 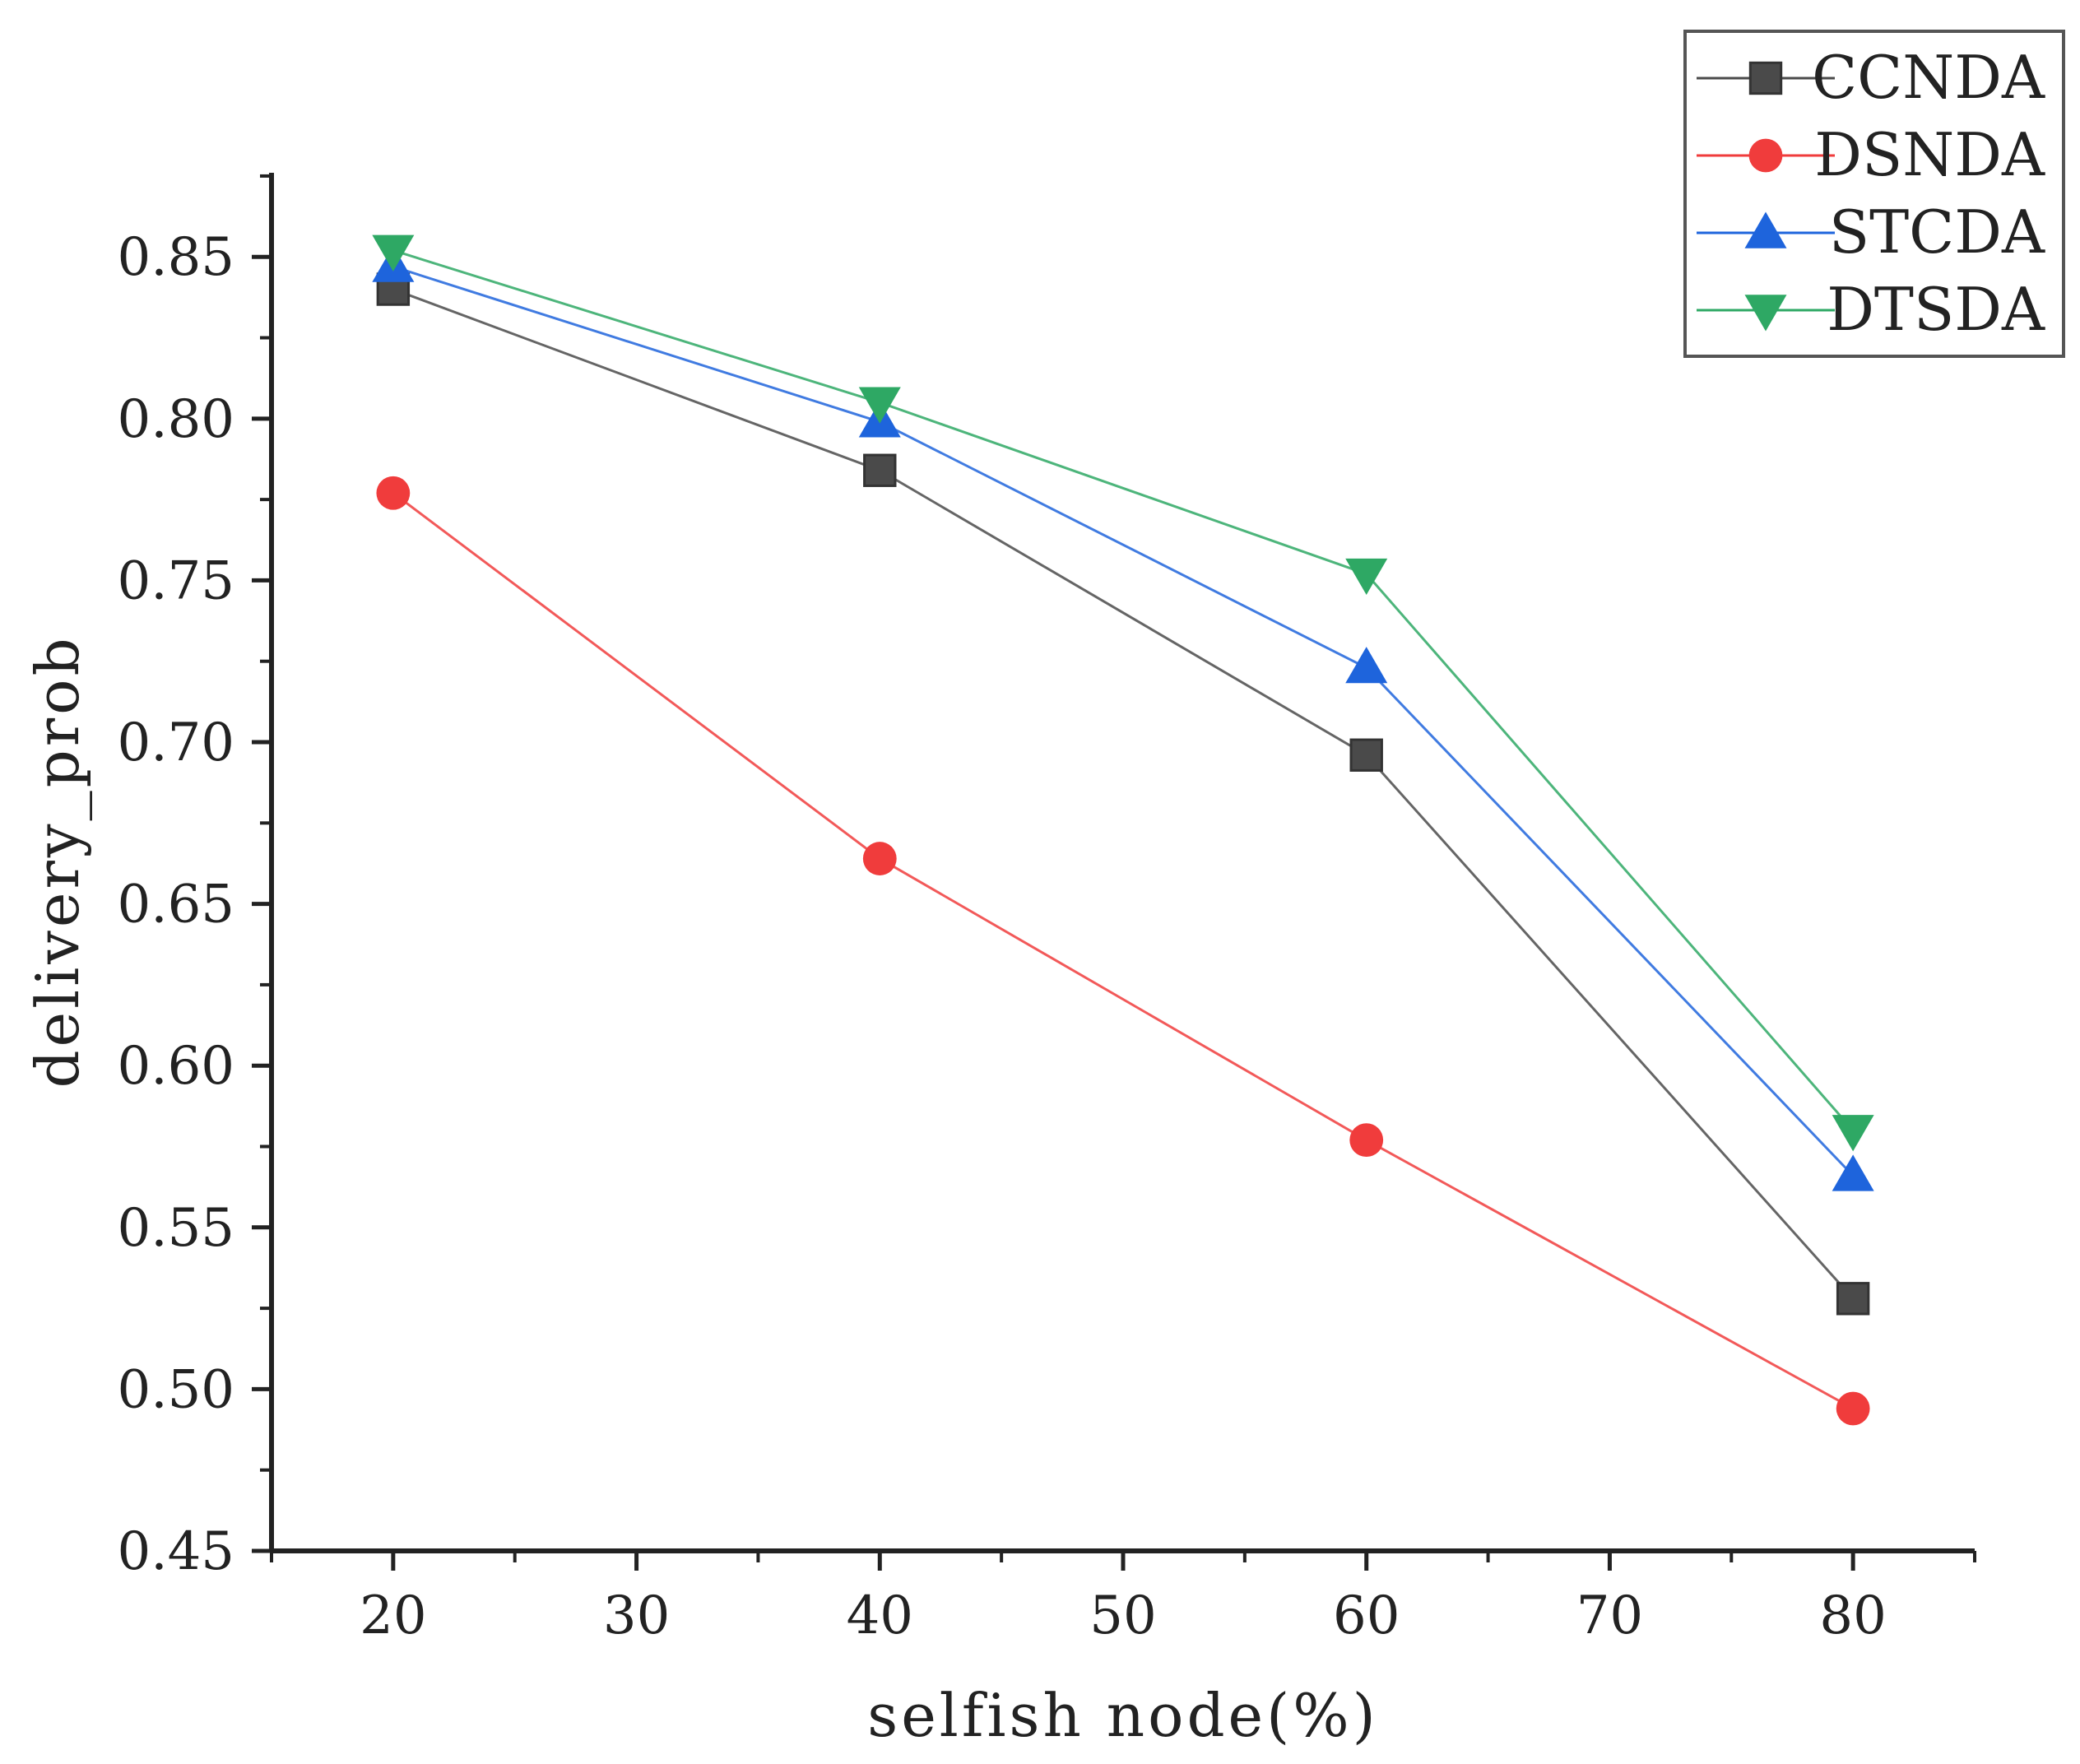 I want to click on legend-label: DTSDA, so click(x=1936, y=309).